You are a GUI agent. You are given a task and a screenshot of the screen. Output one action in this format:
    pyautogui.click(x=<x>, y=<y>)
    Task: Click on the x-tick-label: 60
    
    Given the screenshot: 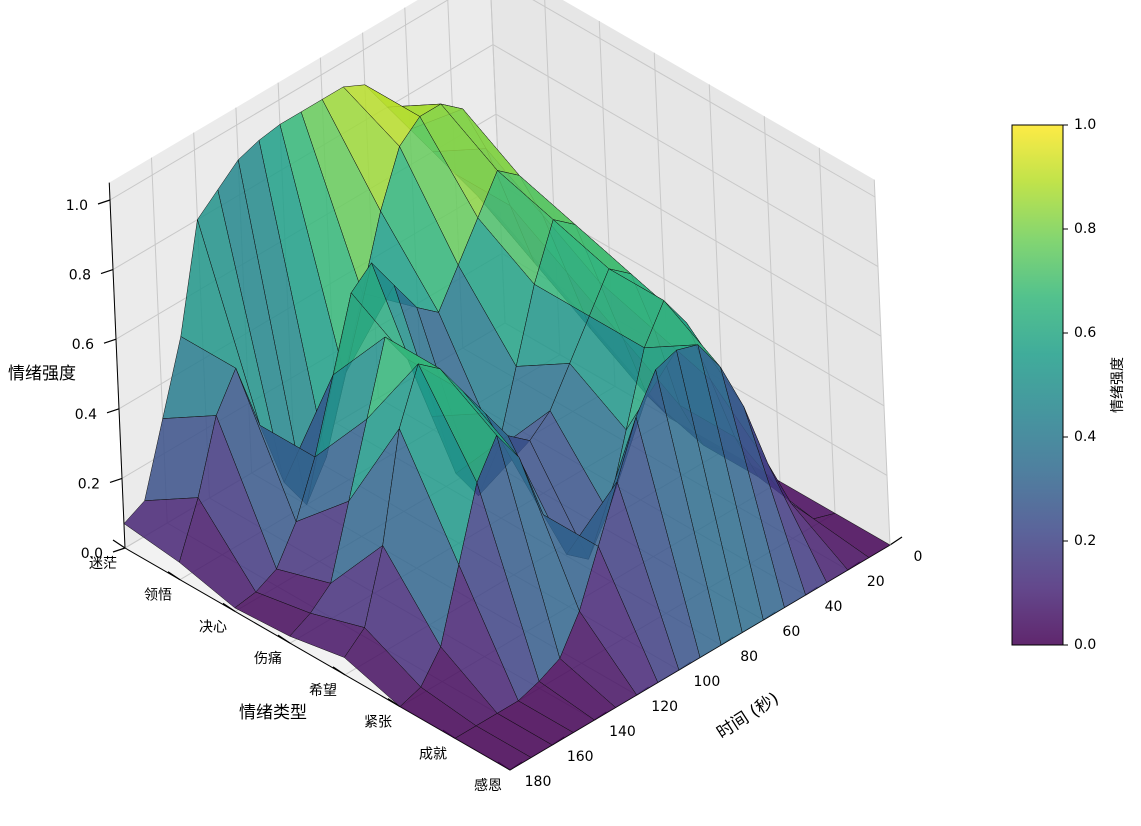 What is the action you would take?
    pyautogui.click(x=791, y=632)
    